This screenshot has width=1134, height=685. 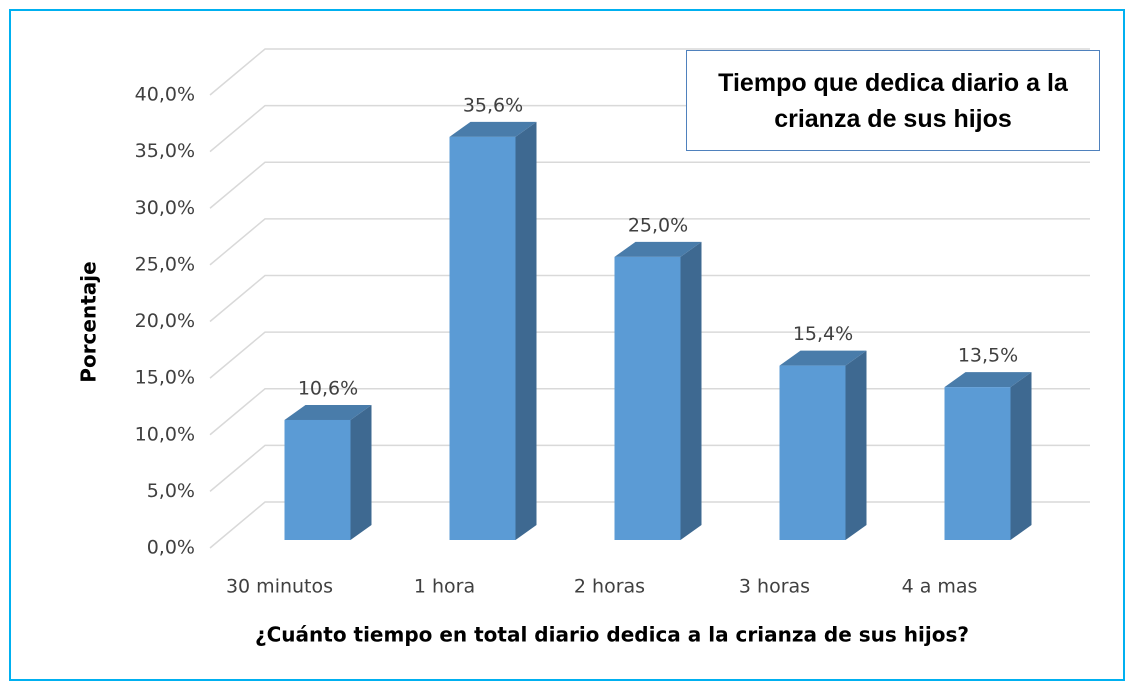 What do you see at coordinates (165, 151) in the screenshot?
I see `y-tick-label: 35,0%` at bounding box center [165, 151].